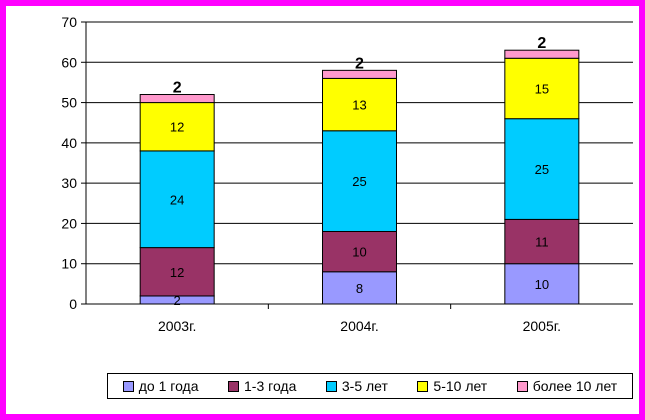 The image size is (645, 420). I want to click on y-tick-label: 60, so click(69, 62).